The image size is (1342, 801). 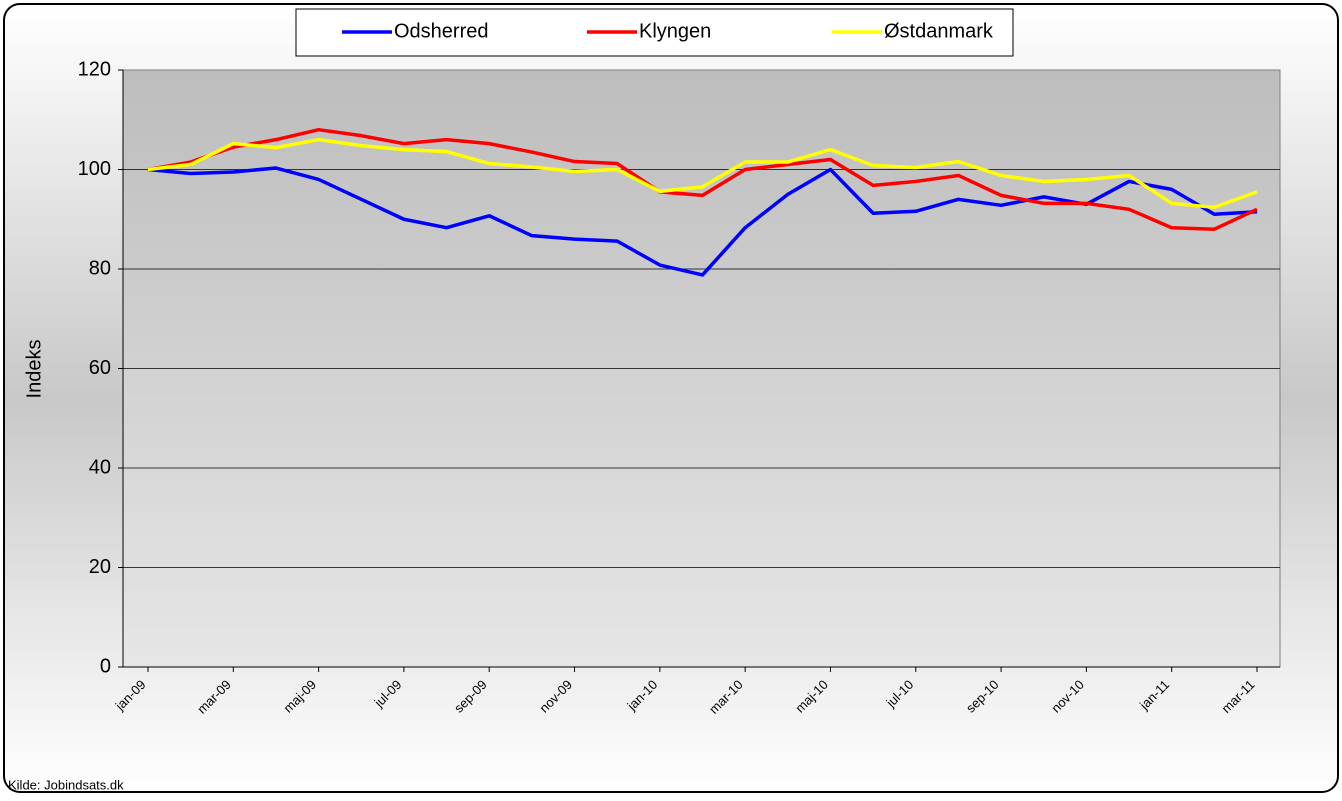 I want to click on y-axis-label: Indeks, so click(x=34, y=369).